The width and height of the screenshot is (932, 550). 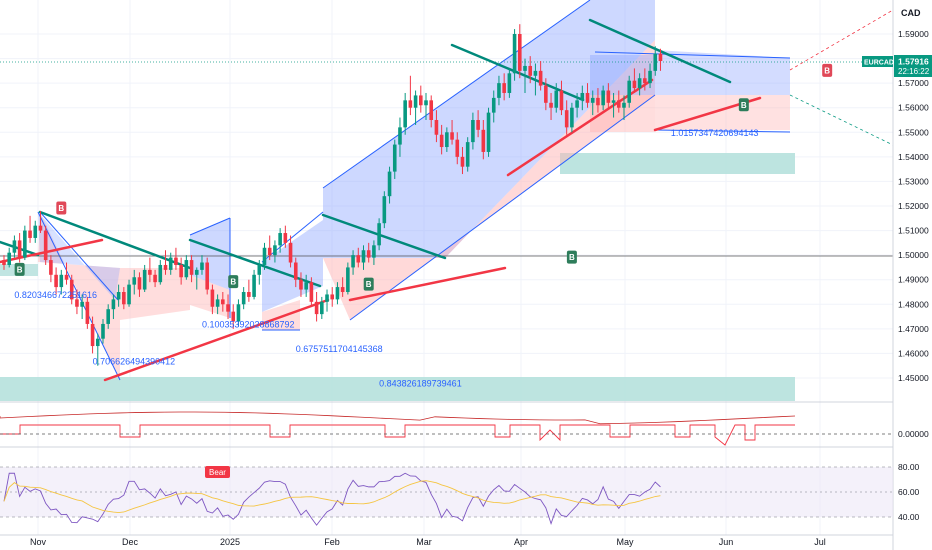 I want to click on annotation-label: 0.6757511704145368, so click(x=339, y=349).